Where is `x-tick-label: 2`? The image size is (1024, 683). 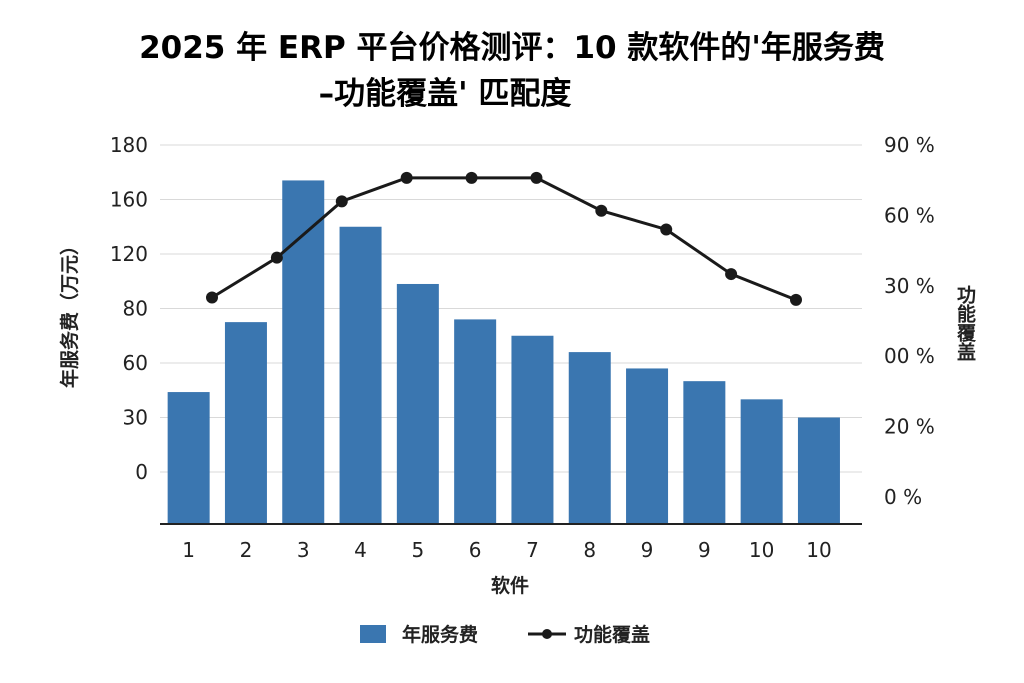
x-tick-label: 2 is located at coordinates (246, 550).